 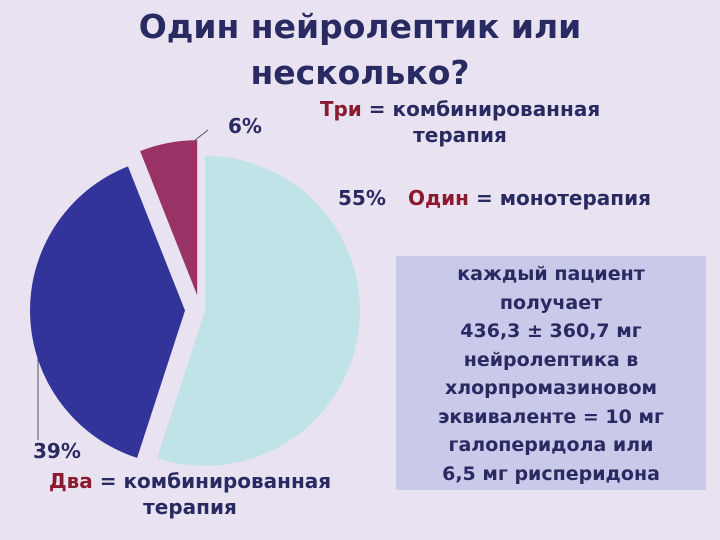 I want to click on slice-label: Три = комбинированная терапия, so click(x=460, y=122).